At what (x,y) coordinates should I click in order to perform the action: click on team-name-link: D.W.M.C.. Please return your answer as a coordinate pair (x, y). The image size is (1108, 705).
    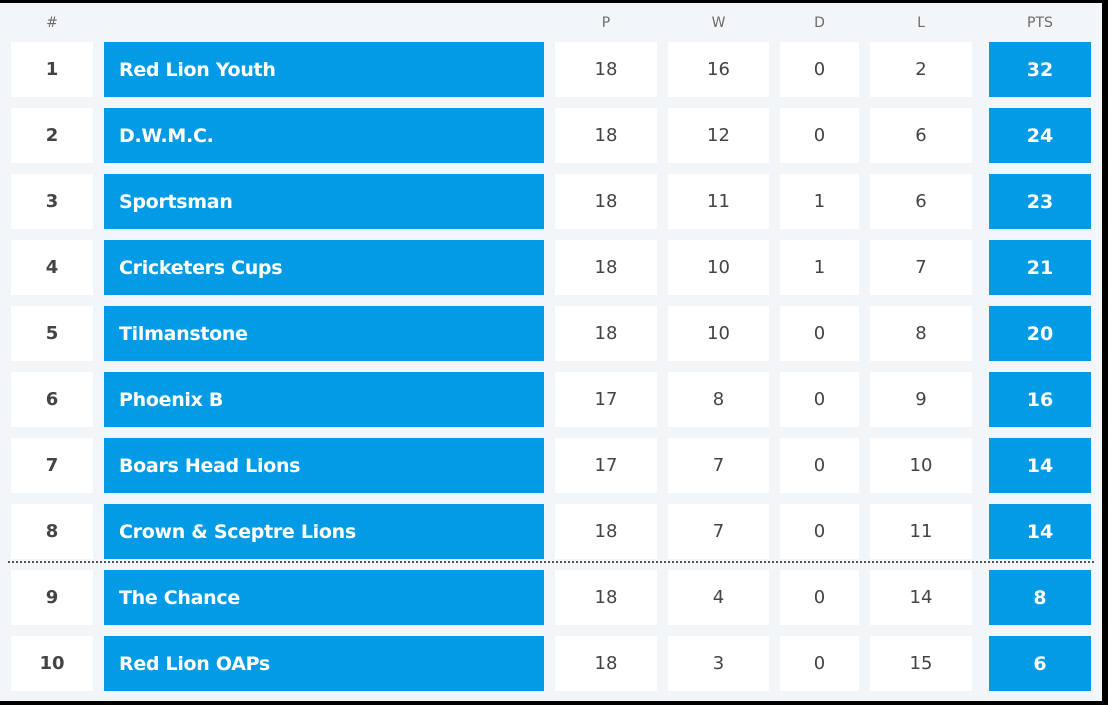
    Looking at the image, I should click on (324, 135).